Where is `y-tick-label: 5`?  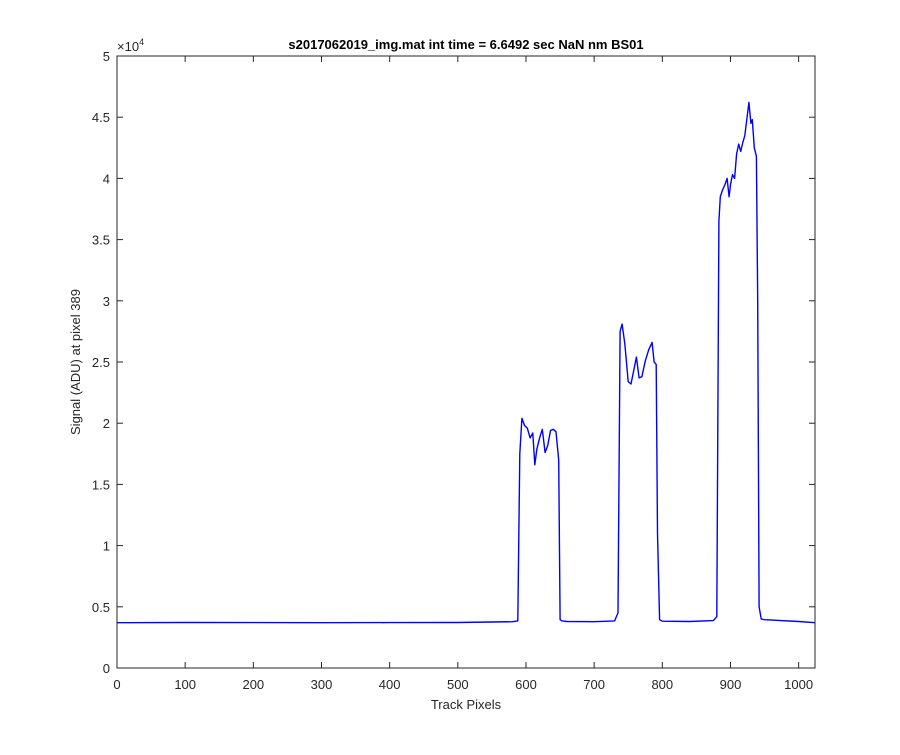
y-tick-label: 5 is located at coordinates (106, 56).